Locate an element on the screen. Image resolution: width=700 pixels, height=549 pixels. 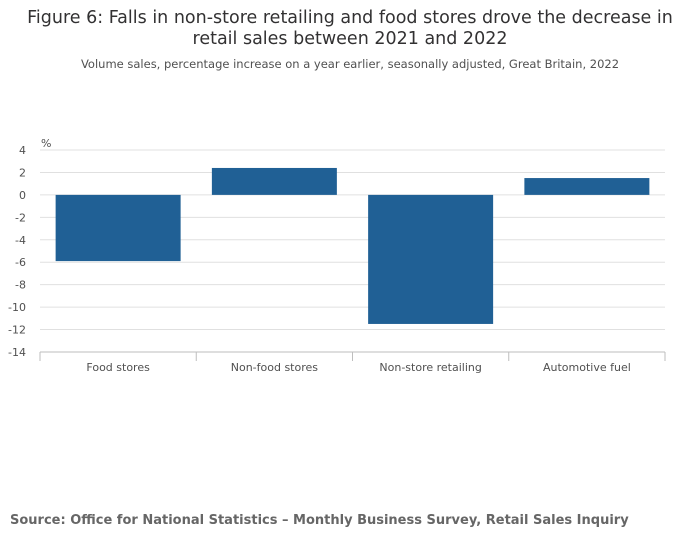
x-axis is located at coordinates (352, 356).